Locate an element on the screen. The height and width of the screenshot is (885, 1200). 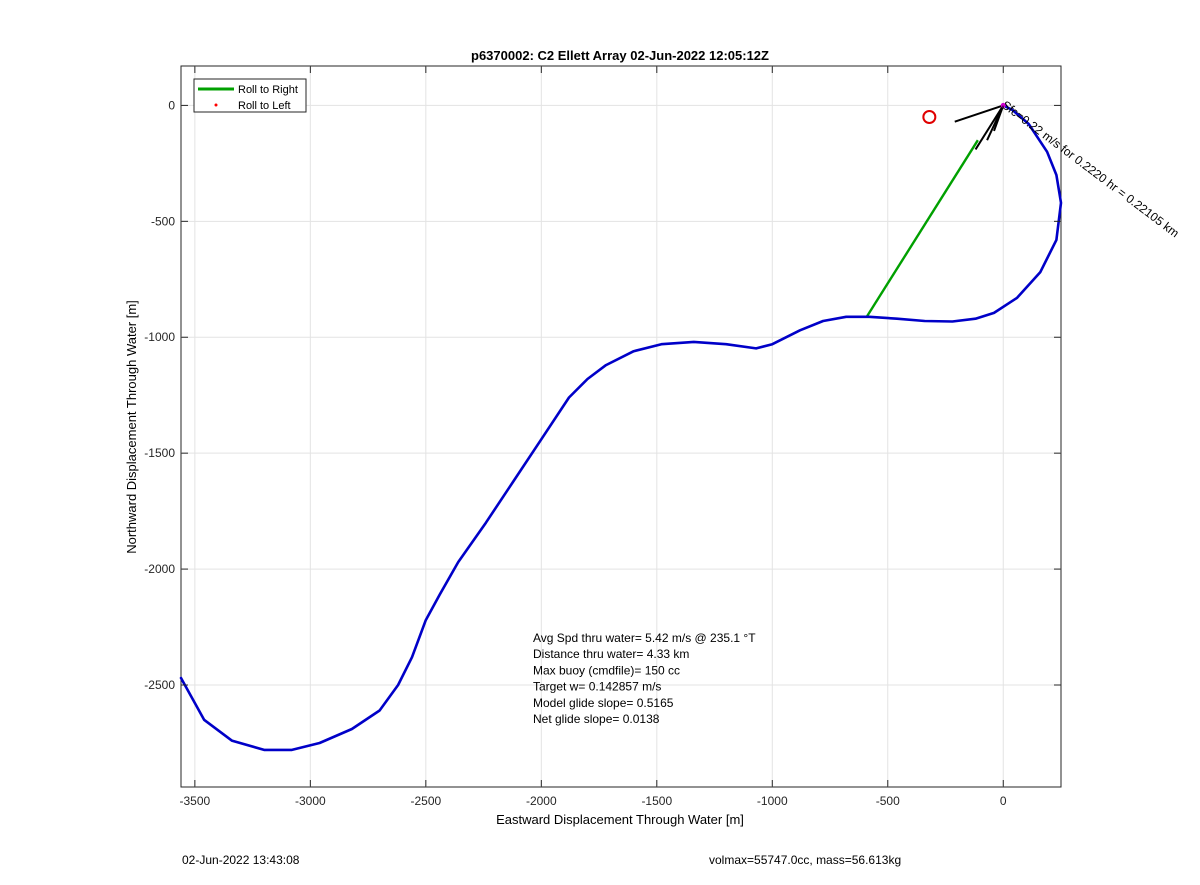
x-tick-label: -3500 is located at coordinates (195, 801).